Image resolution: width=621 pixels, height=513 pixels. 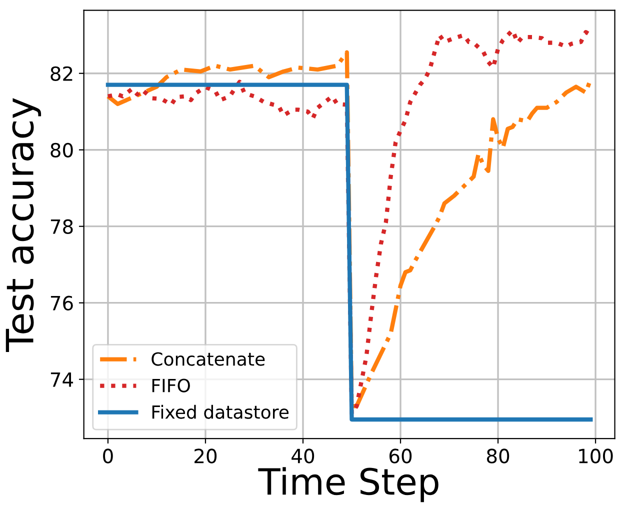 What do you see at coordinates (171, 385) in the screenshot?
I see `legend-label: FIFO` at bounding box center [171, 385].